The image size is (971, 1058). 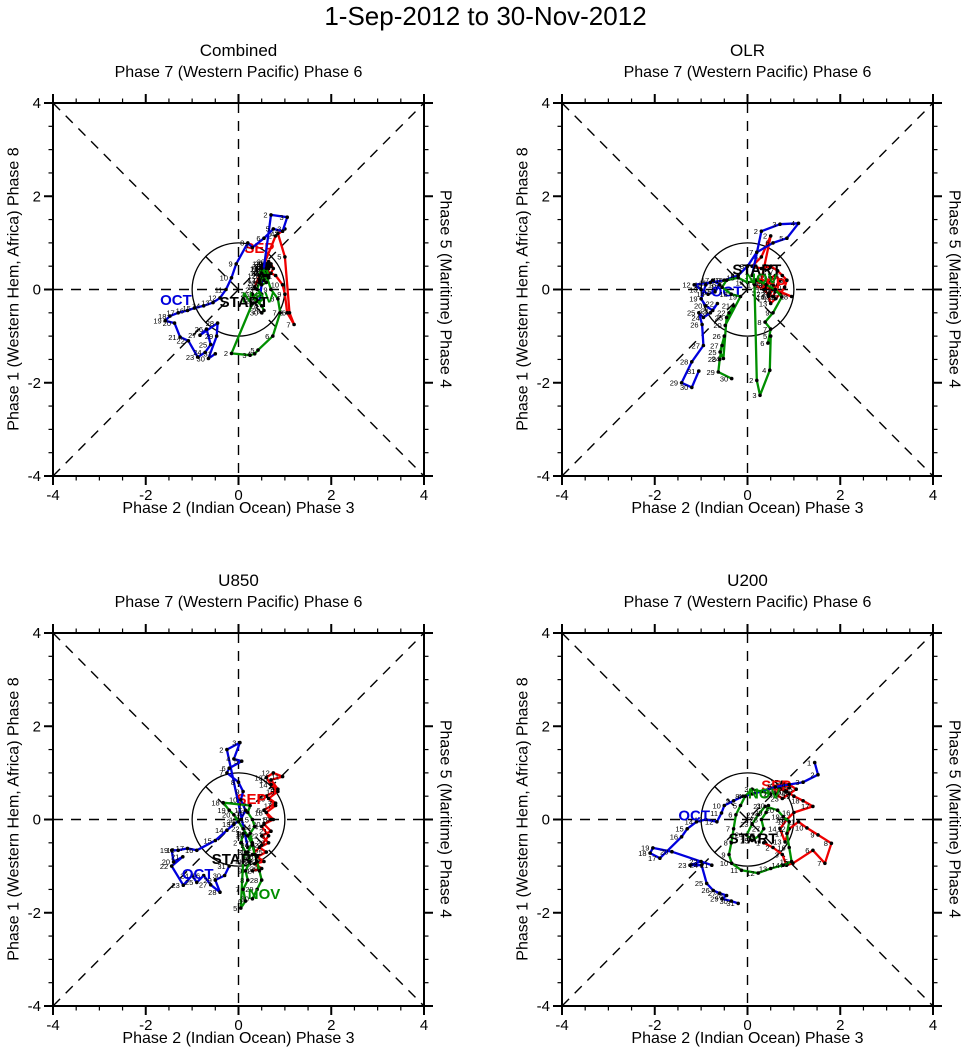 I want to click on axis-label-bottom: Phase 2 (Indian Ocean) Phase 3, so click(x=238, y=1038).